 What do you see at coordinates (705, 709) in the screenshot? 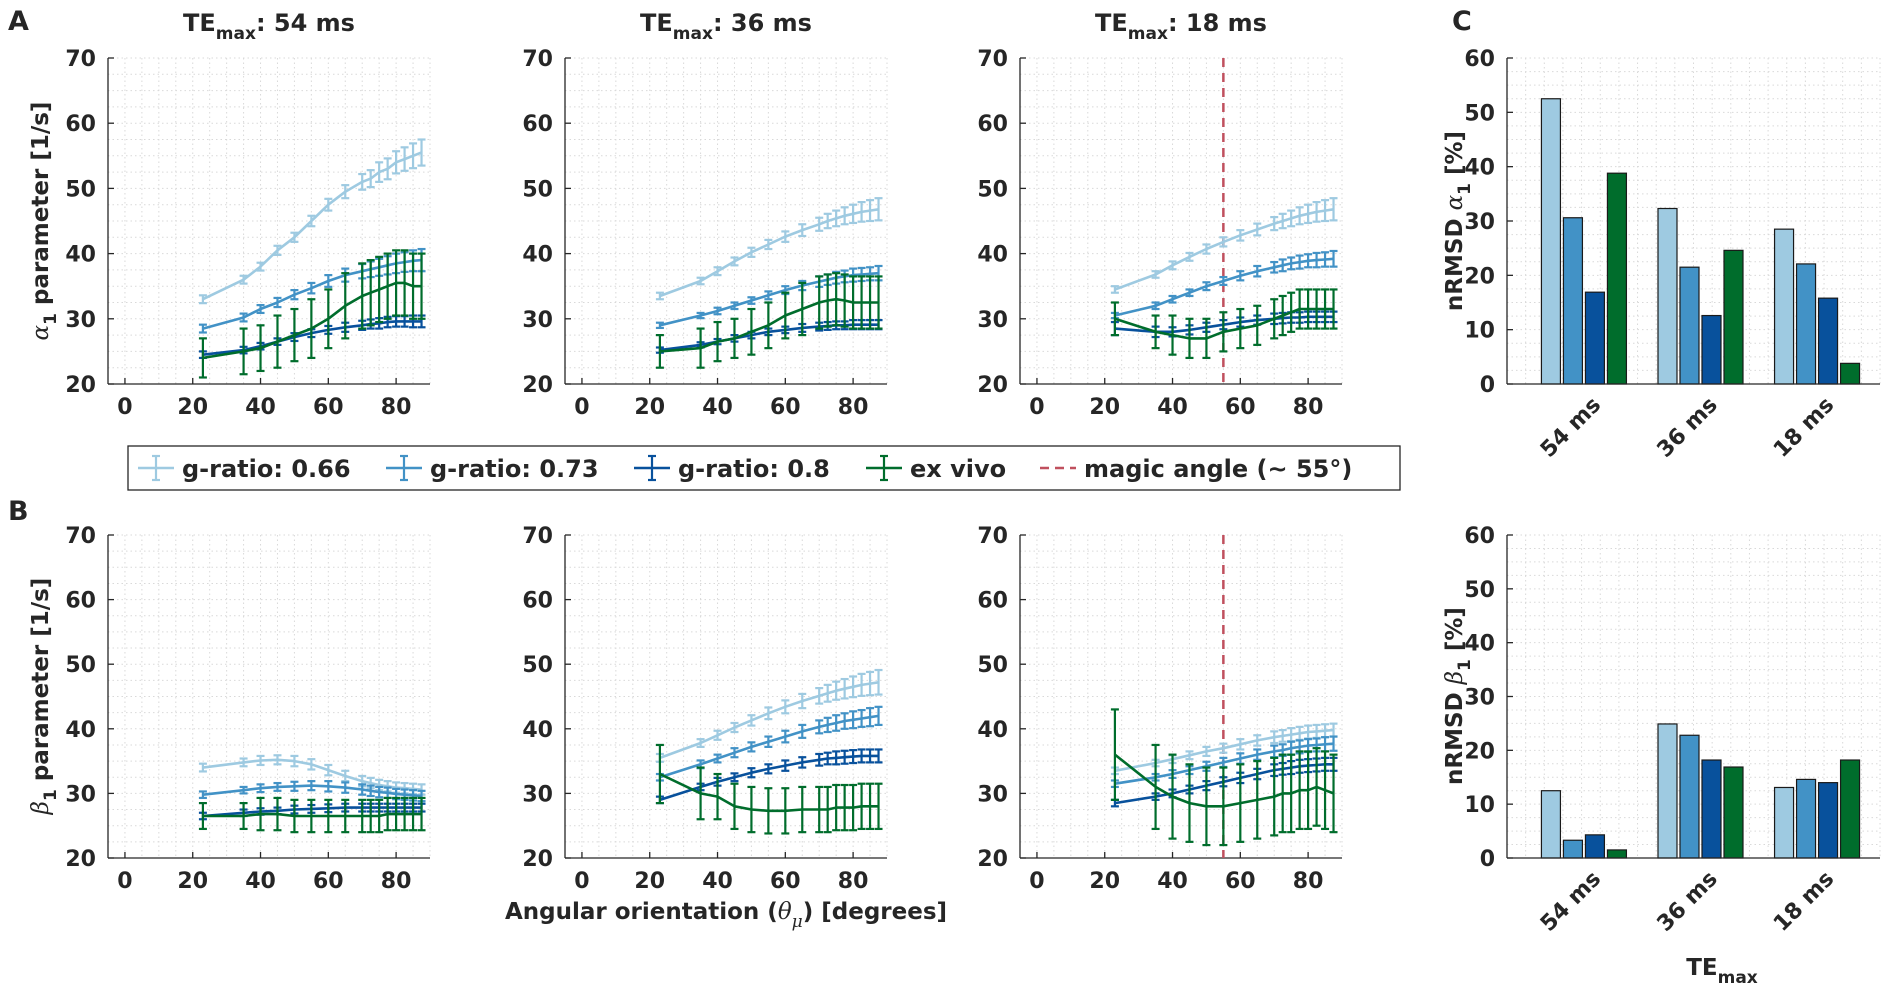
I see `plot-beta-36: 20 30 40 50 60 70 0 20 40 60 80` at bounding box center [705, 709].